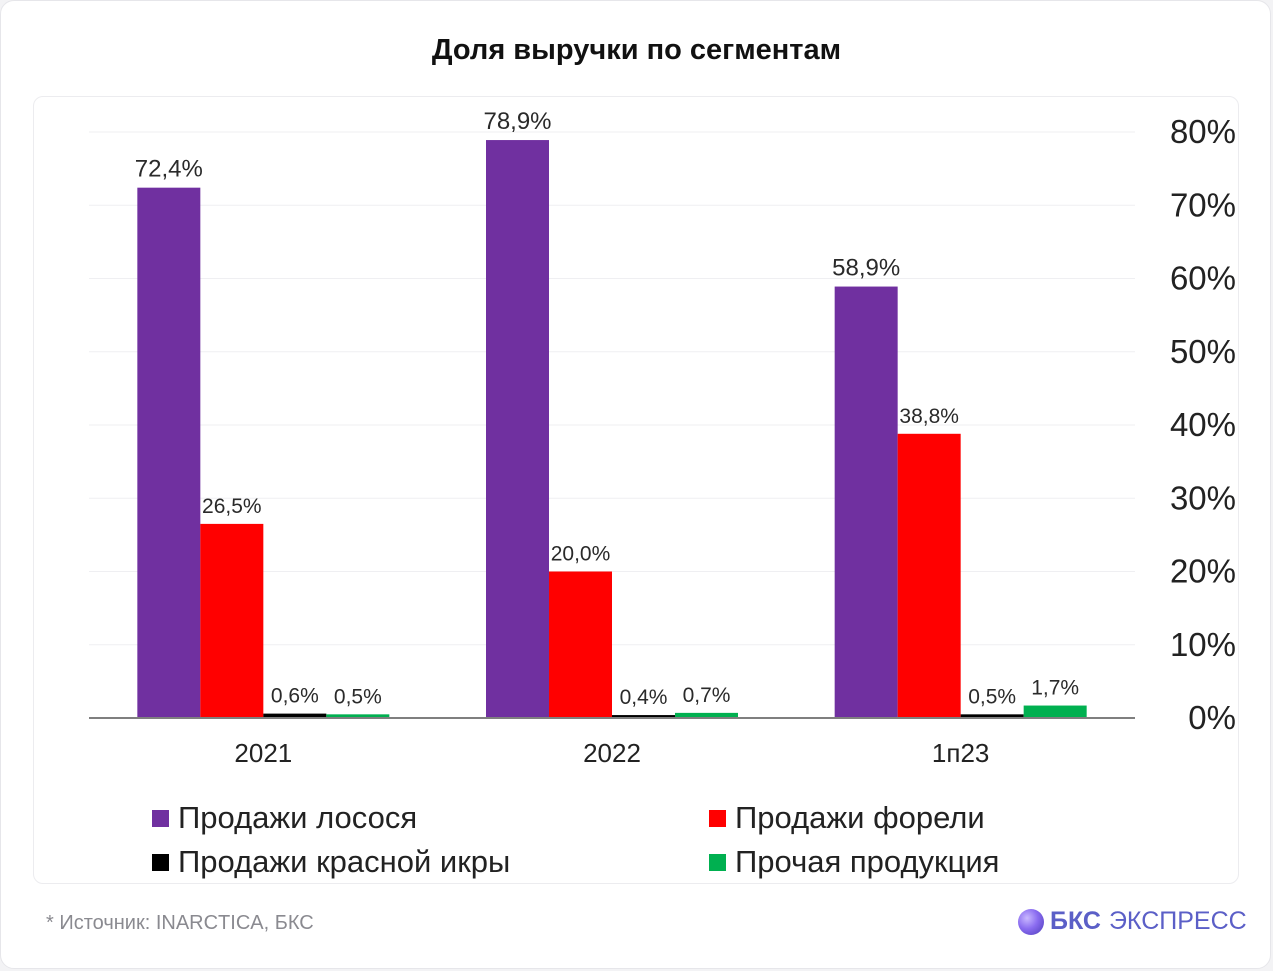 The image size is (1273, 971). Describe the element at coordinates (1203, 131) in the screenshot. I see `y-tick-label: 80%` at that location.